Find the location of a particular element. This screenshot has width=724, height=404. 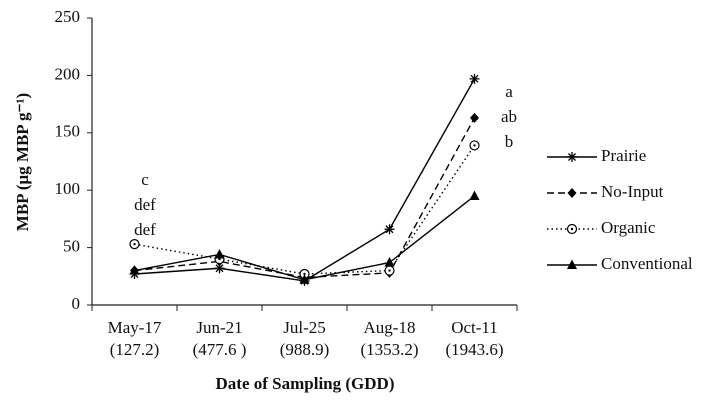

annotation: b is located at coordinates (509, 141).